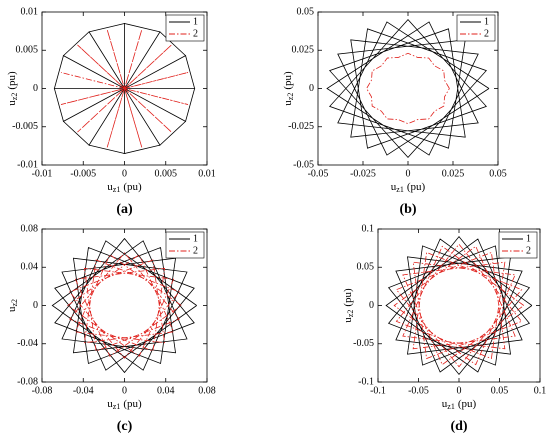  Describe the element at coordinates (363, 173) in the screenshot. I see `x-tick-label: -0.025` at that location.